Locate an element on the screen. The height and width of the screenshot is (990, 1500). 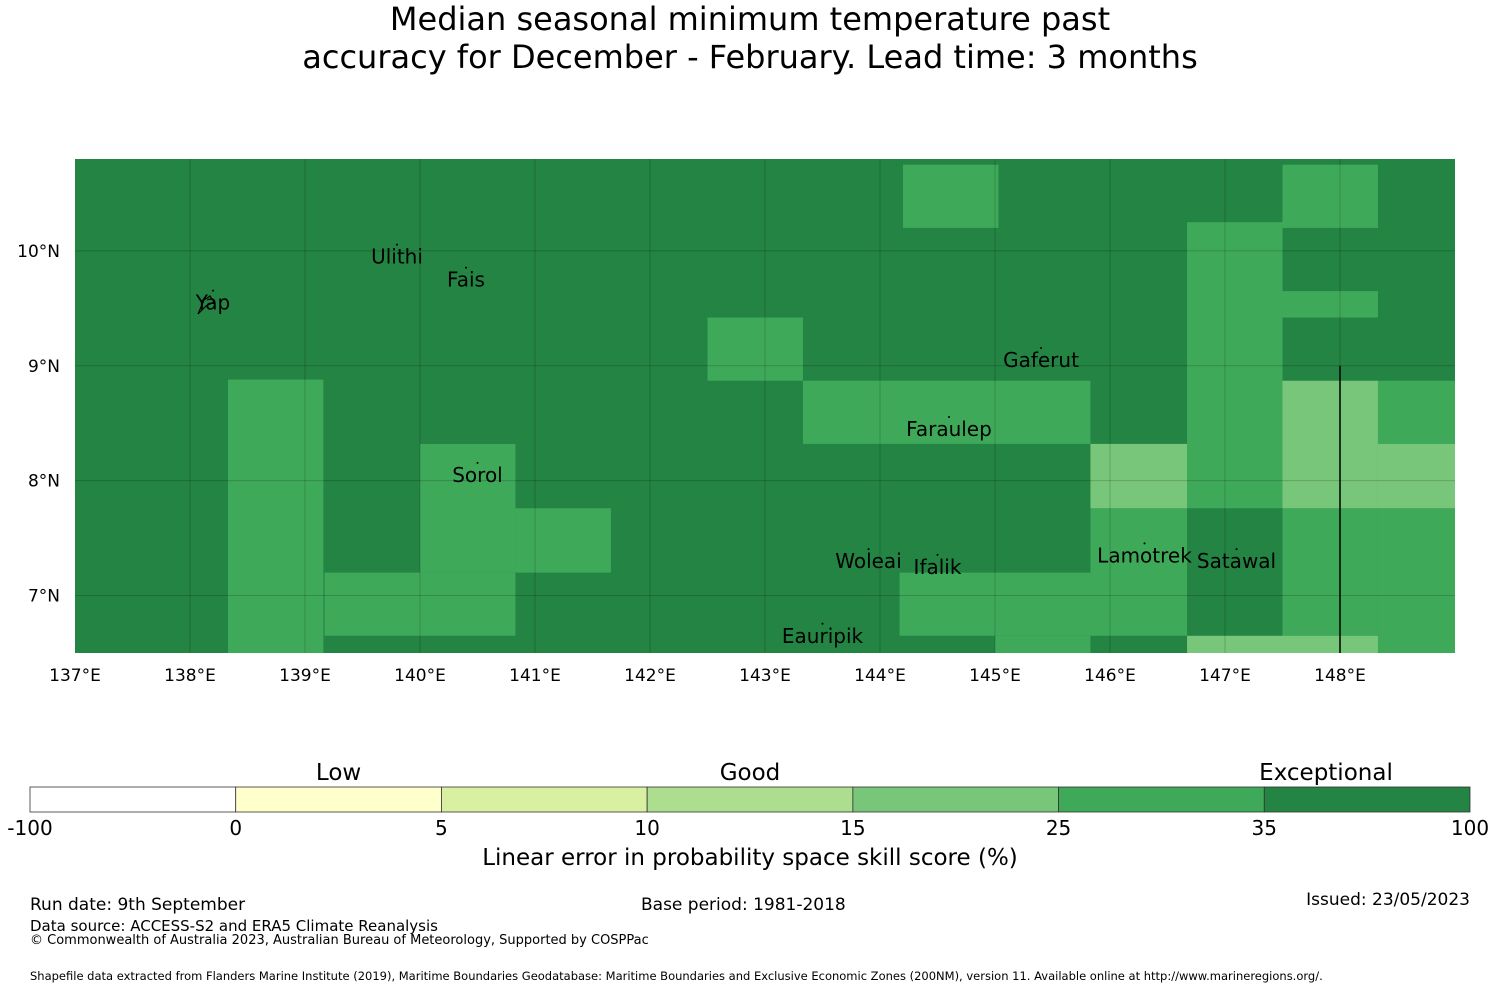
yap-island-outline is located at coordinates (206, 305).